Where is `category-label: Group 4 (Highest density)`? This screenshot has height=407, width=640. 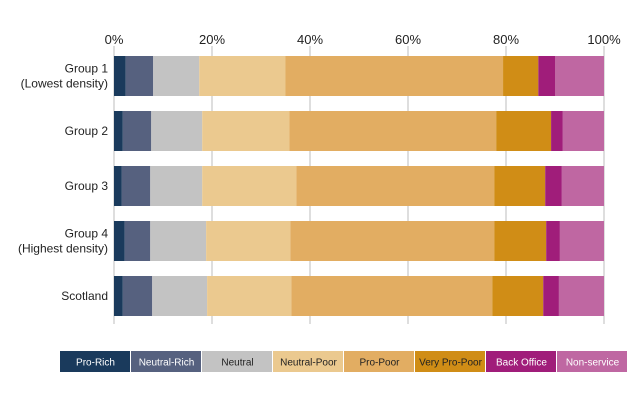
category-label: Group 4 (Highest density) is located at coordinates (63, 241).